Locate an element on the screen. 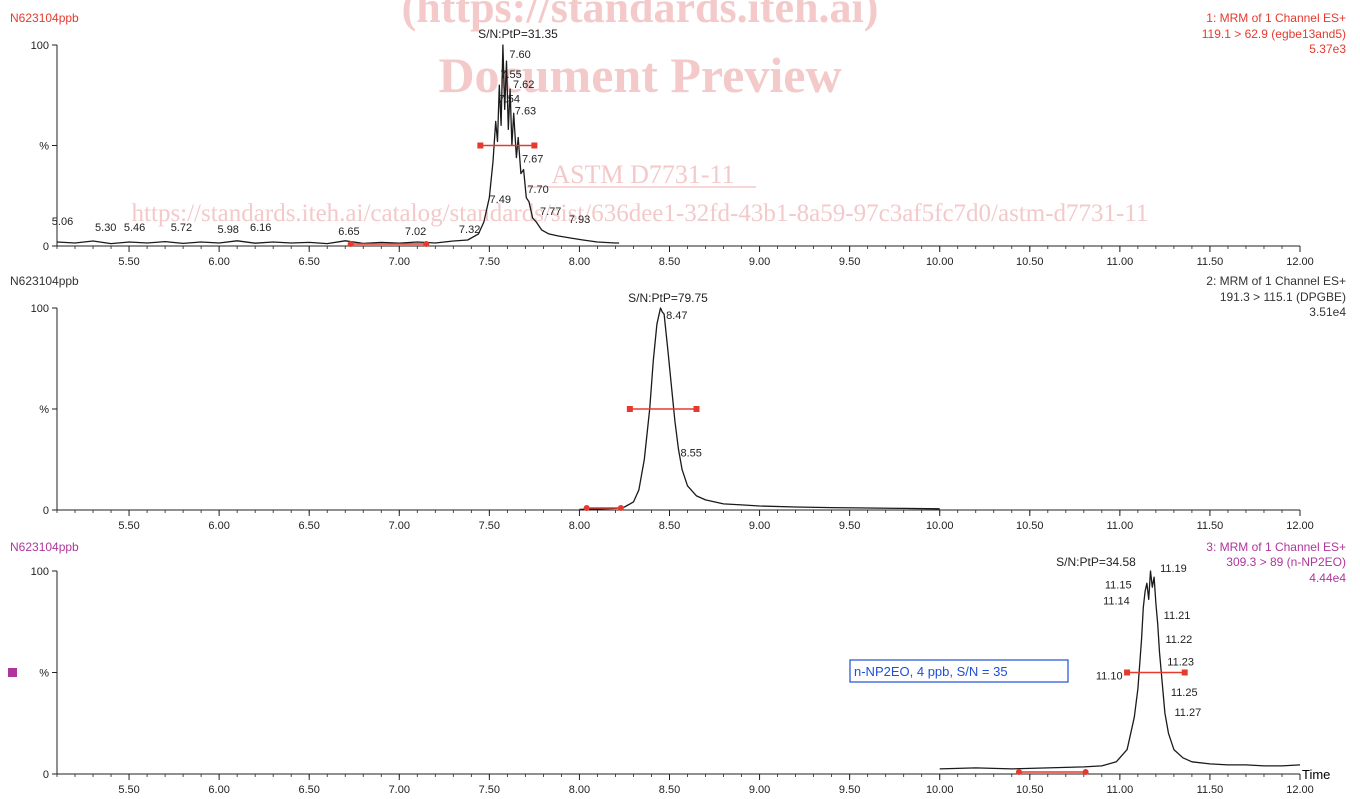  peak-label: 11.14 is located at coordinates (1116, 602).